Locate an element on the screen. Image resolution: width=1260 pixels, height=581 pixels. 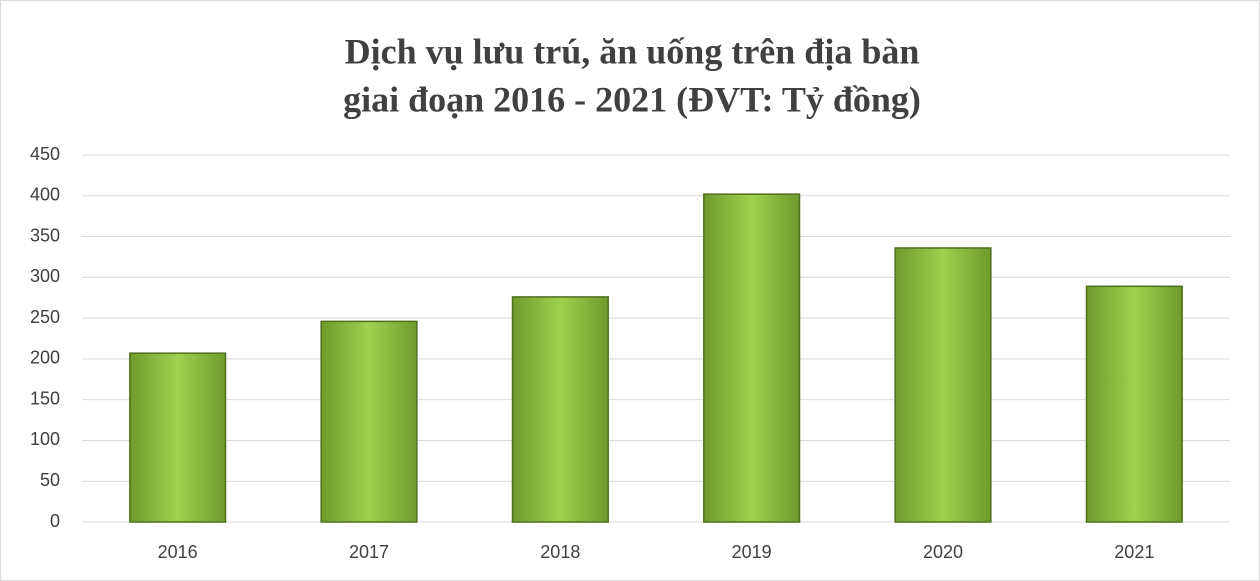
x-tick-label: 2020 is located at coordinates (943, 552).